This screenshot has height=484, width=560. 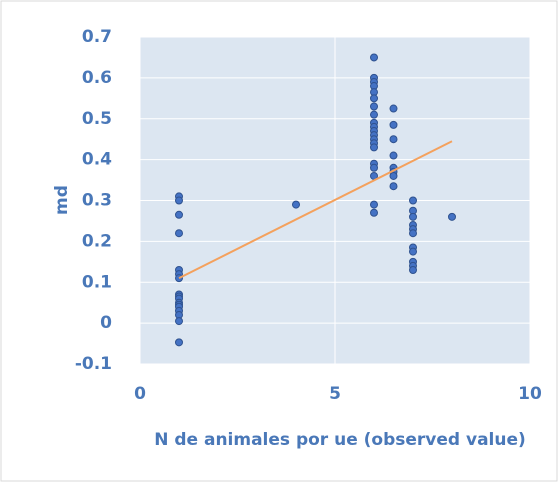 What do you see at coordinates (97, 241) in the screenshot?
I see `y-tick-label: 0.2` at bounding box center [97, 241].